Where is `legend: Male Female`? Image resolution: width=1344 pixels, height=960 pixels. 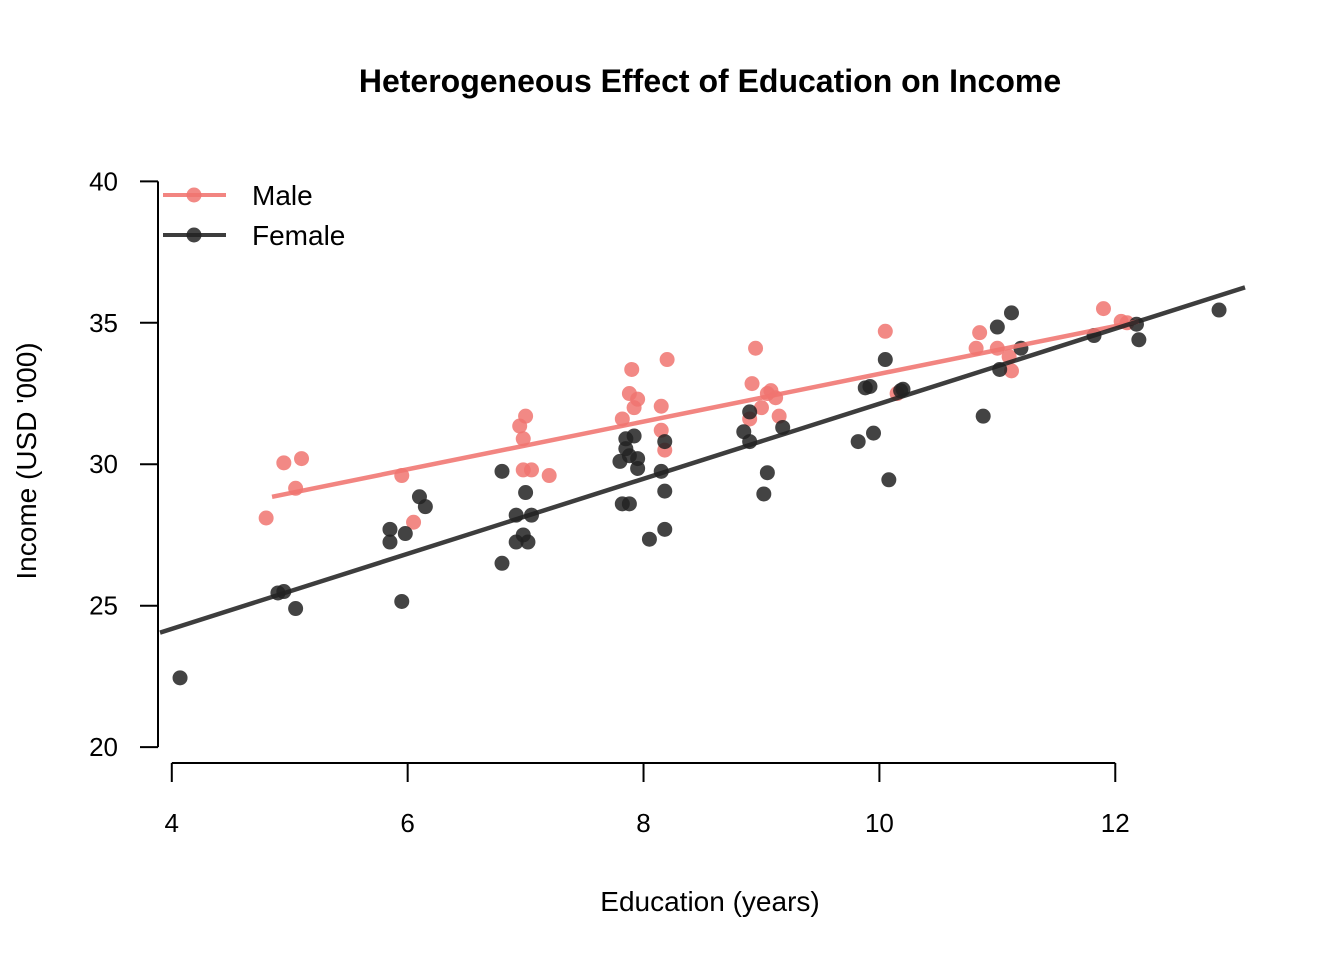 legend: Male Female is located at coordinates (254, 215).